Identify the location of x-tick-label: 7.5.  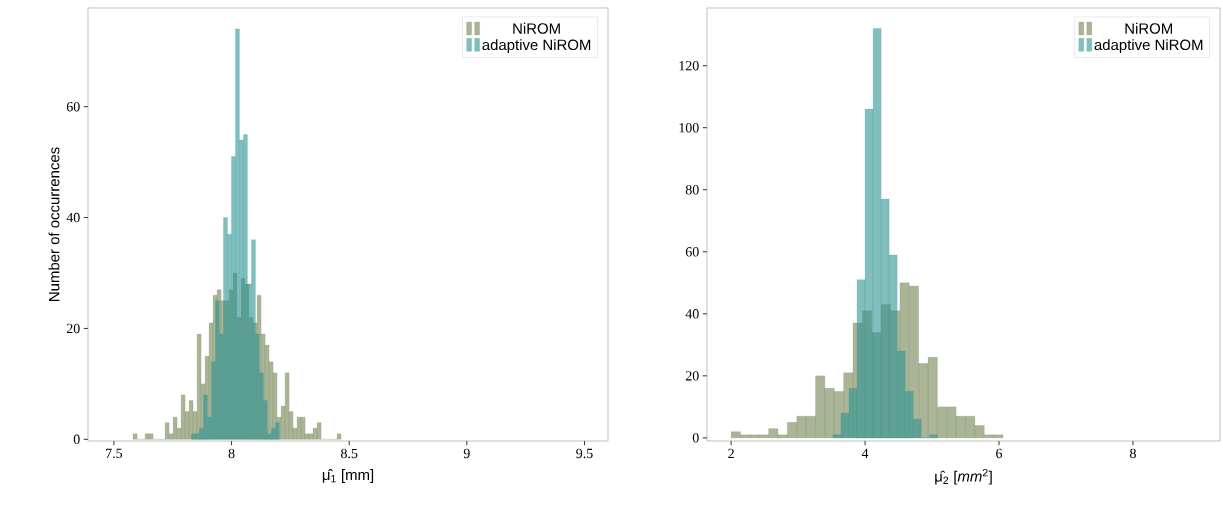
(114, 453).